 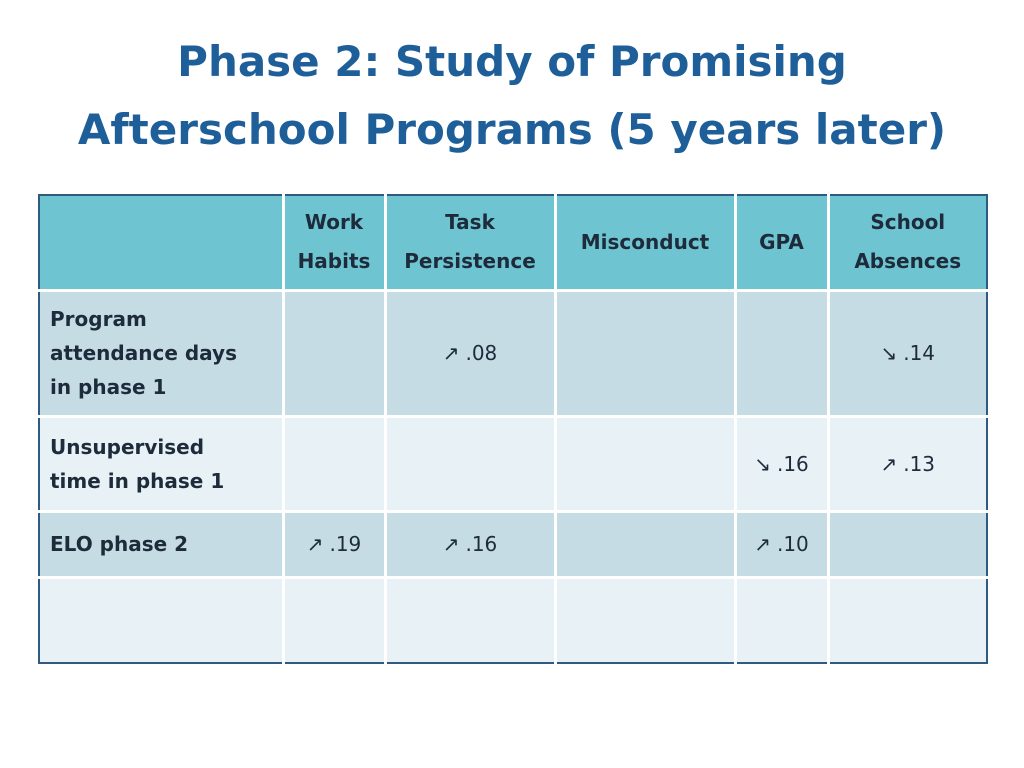 I want to click on header-work-habits: Work Habits, so click(x=333, y=242).